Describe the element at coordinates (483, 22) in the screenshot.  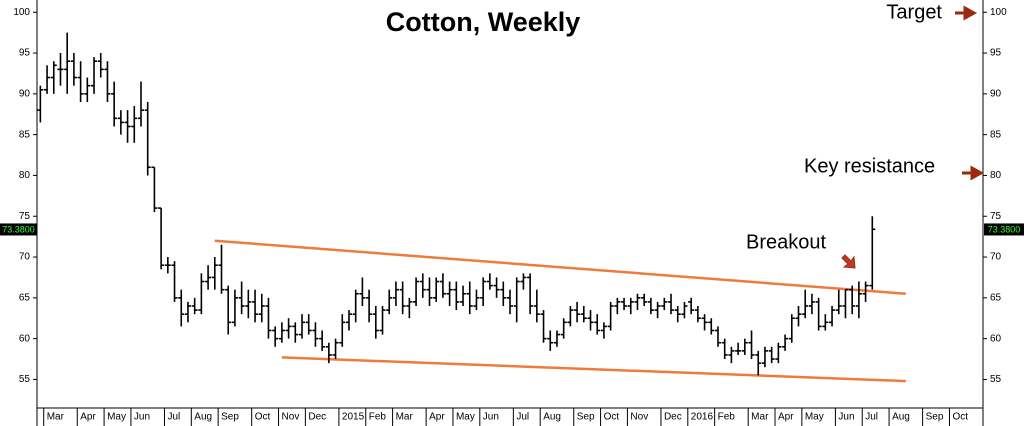
I see `chart-title: Cotton, Weekly` at that location.